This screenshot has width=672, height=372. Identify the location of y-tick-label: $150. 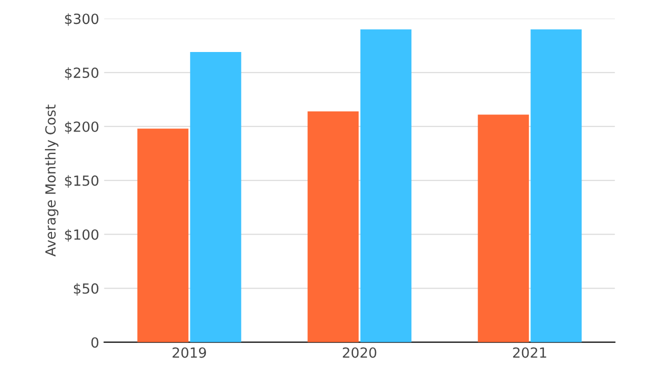
(81, 181).